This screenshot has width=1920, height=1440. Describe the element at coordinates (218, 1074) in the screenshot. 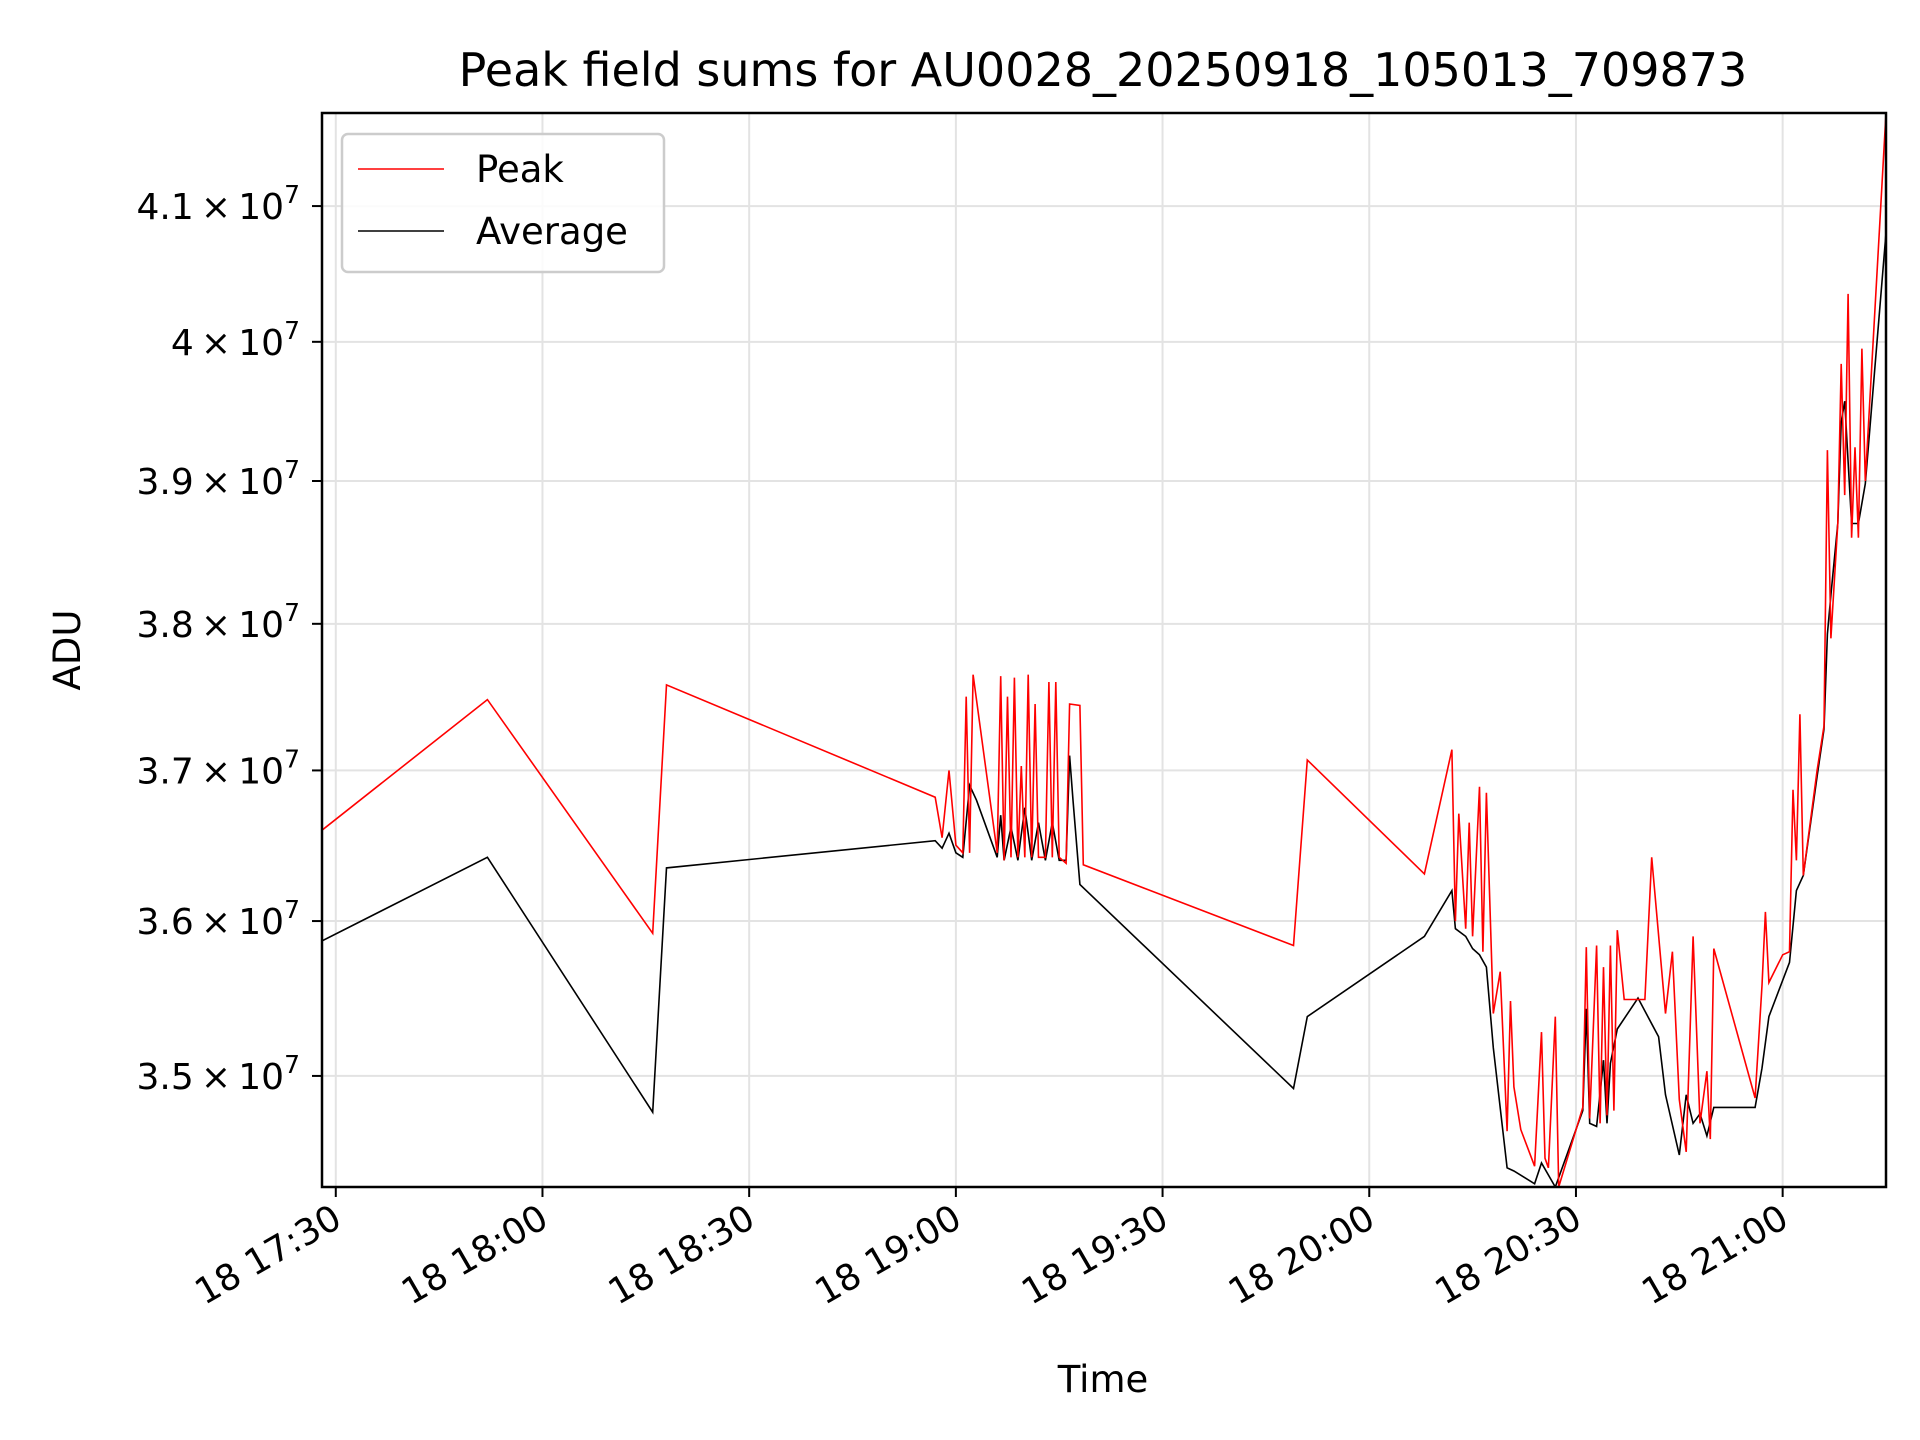

I see `y-tick-label: 3.5 × 107` at that location.